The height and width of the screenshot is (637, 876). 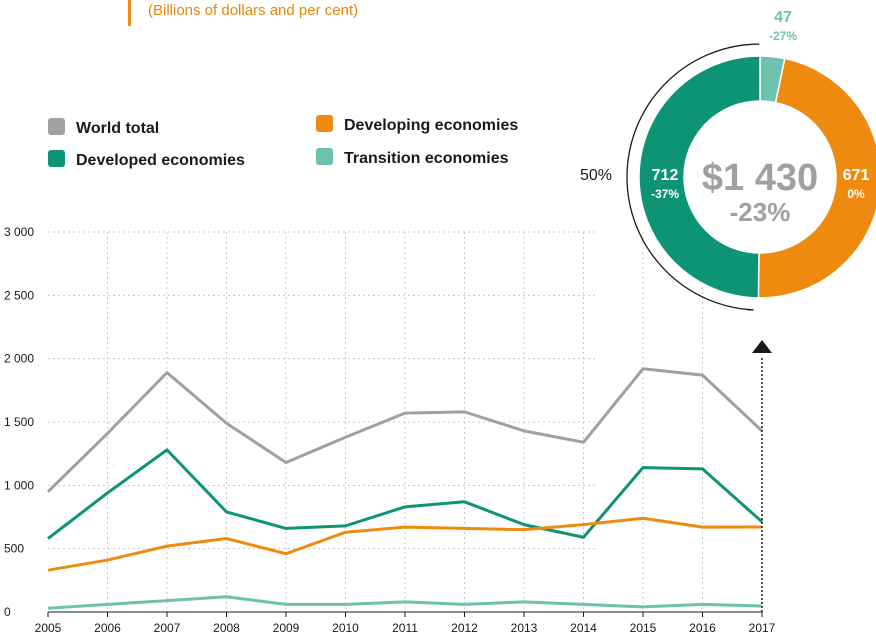 What do you see at coordinates (405, 628) in the screenshot?
I see `x-tick-label: 2011` at bounding box center [405, 628].